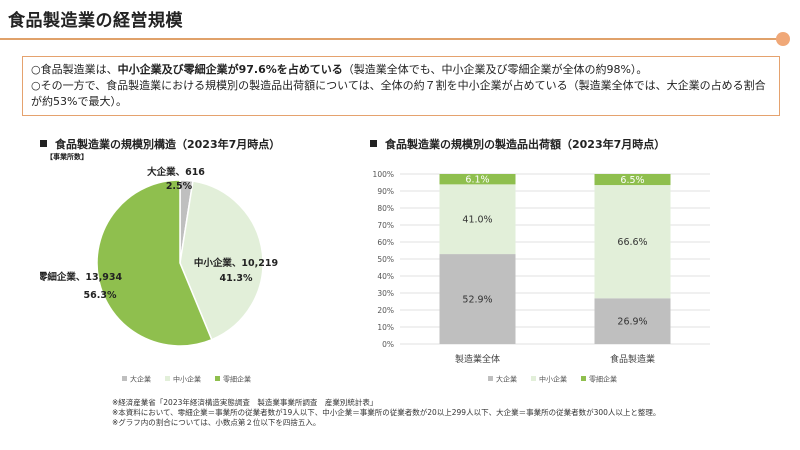  Describe the element at coordinates (385, 276) in the screenshot. I see `bar-ytick-4: 40%` at that location.